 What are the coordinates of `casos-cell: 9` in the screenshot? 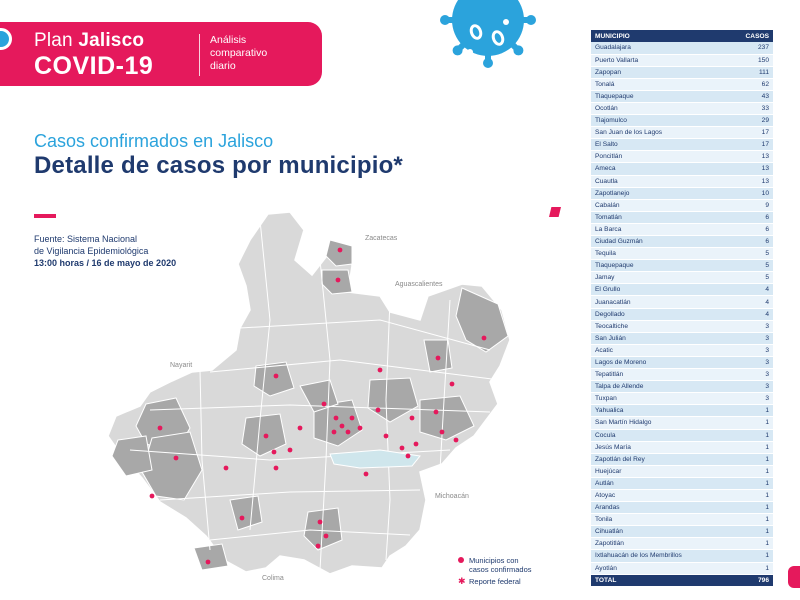 It's located at (750, 205).